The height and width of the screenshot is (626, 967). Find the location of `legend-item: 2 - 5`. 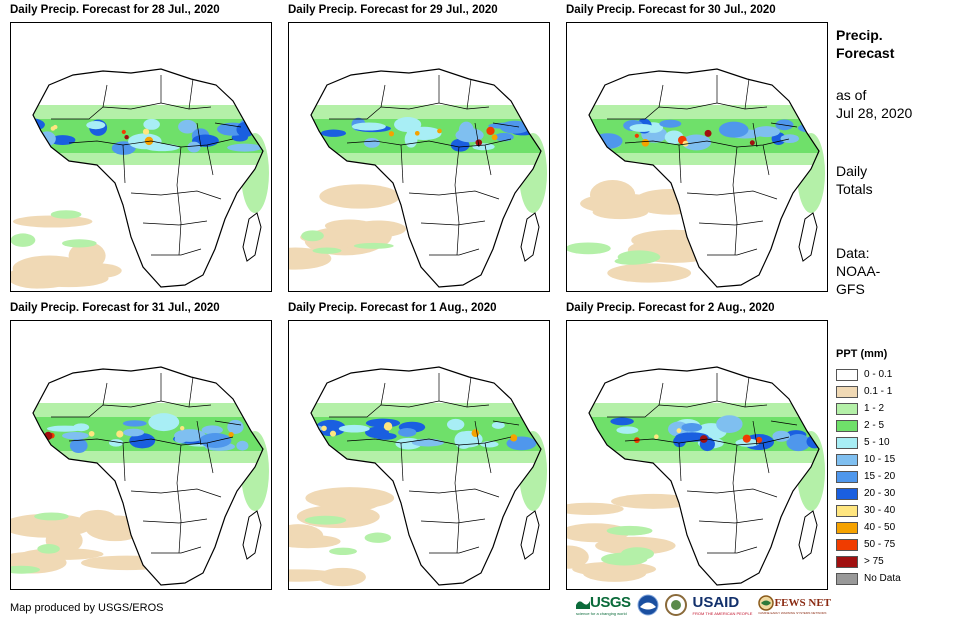

legend-item: 2 - 5 is located at coordinates (868, 425).